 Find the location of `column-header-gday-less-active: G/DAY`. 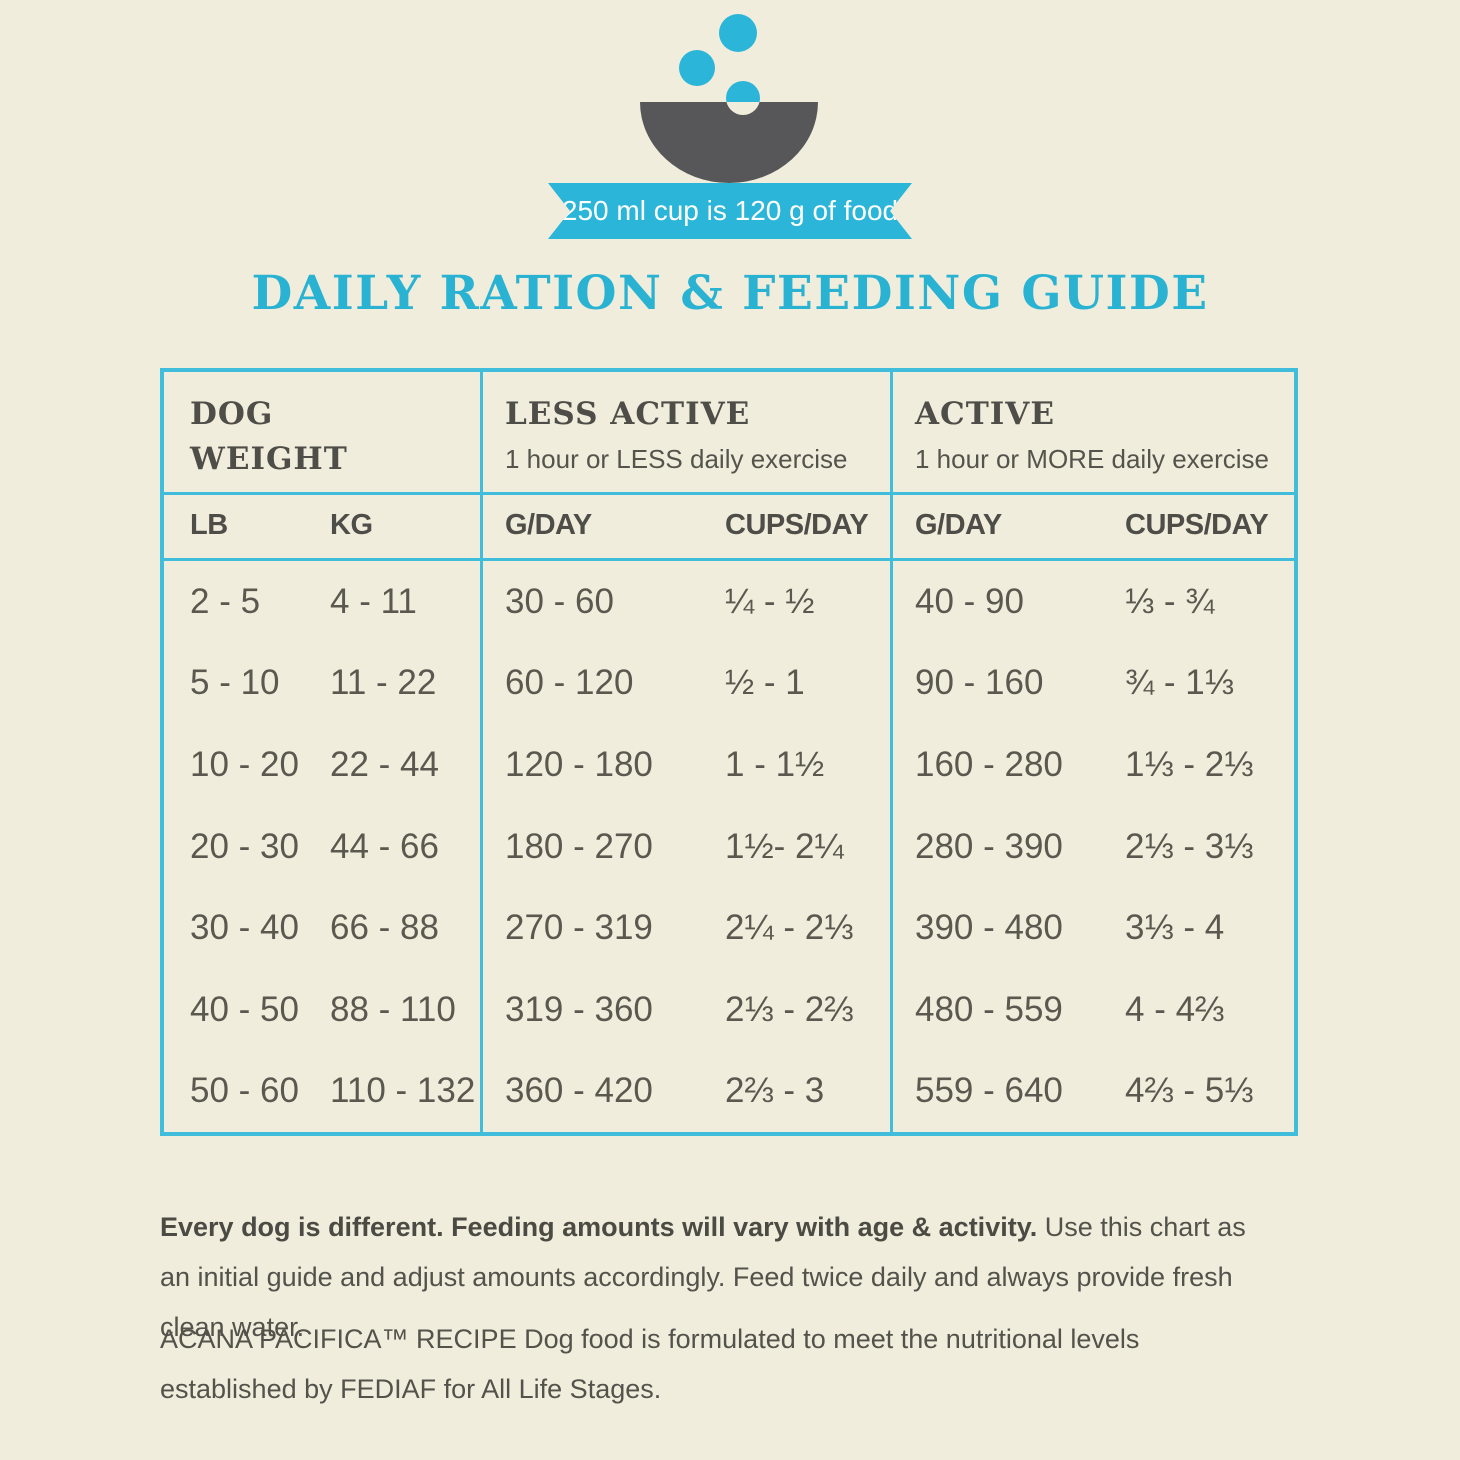

column-header-gday-less-active: G/DAY is located at coordinates (548, 525).